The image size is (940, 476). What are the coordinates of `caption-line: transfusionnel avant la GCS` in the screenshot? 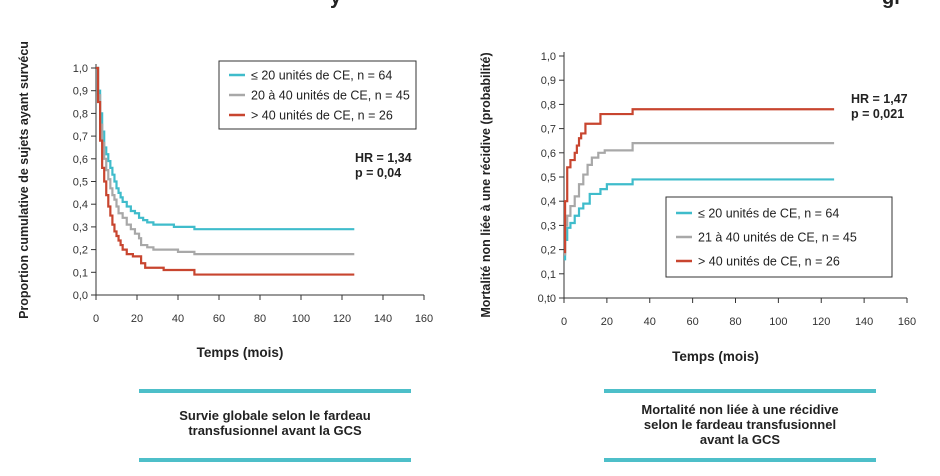 It's located at (275, 430).